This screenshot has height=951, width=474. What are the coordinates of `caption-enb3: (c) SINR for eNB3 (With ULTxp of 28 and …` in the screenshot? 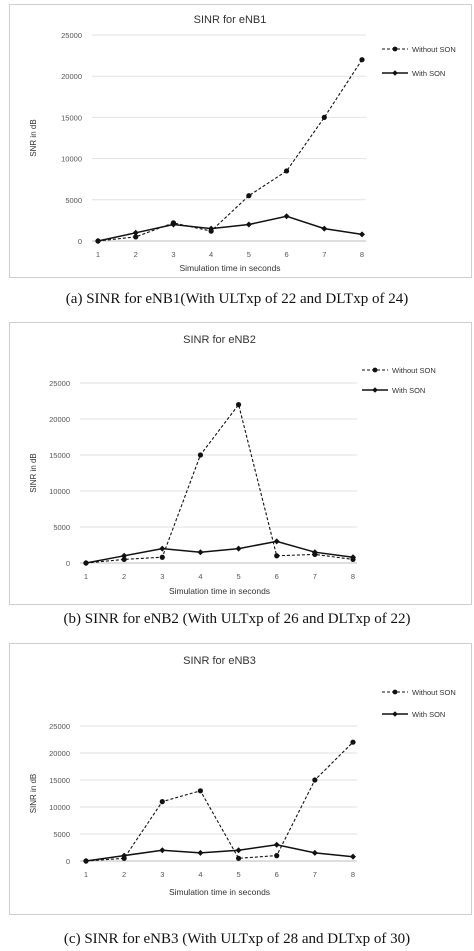 It's located at (237, 939).